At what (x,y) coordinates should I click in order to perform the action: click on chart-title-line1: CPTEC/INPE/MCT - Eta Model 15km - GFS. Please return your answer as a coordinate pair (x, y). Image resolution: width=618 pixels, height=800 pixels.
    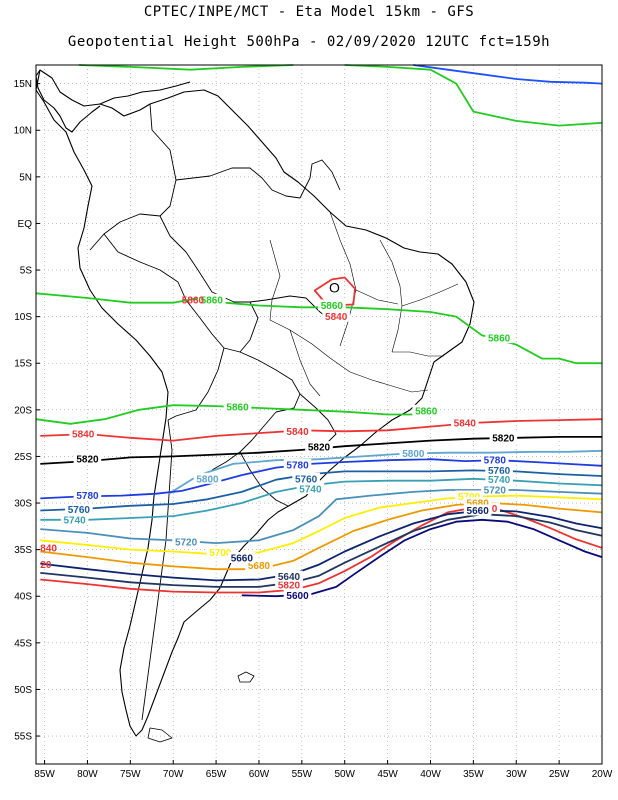
    Looking at the image, I should click on (309, 12).